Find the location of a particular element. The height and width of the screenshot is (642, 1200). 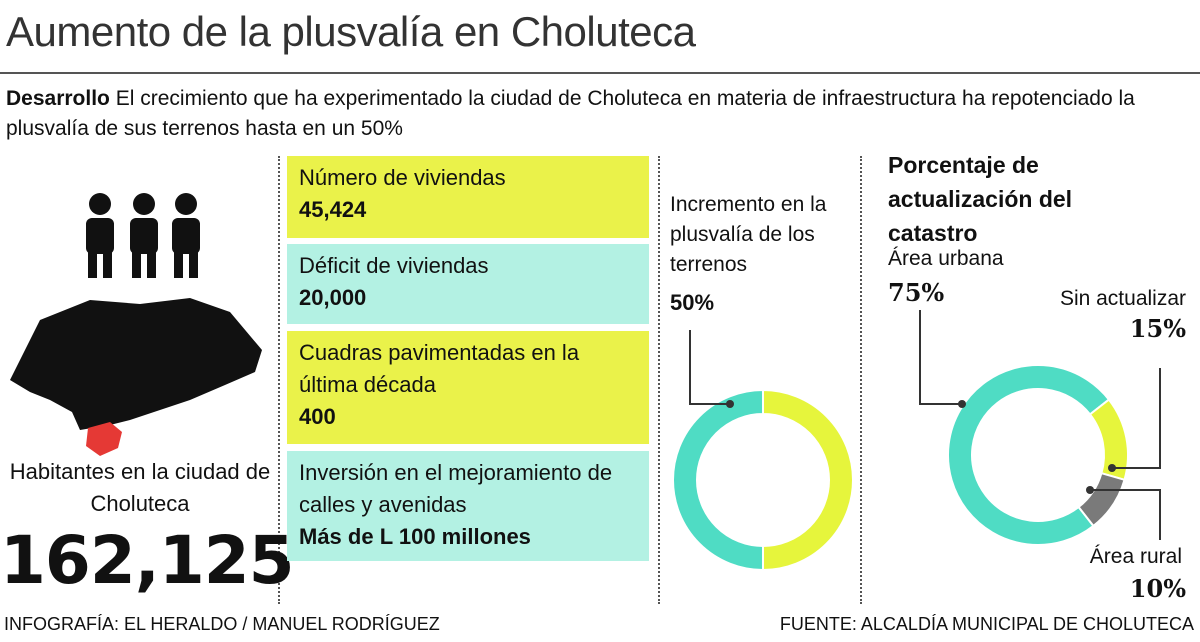

intro-lead: Desarrollo is located at coordinates (58, 98).